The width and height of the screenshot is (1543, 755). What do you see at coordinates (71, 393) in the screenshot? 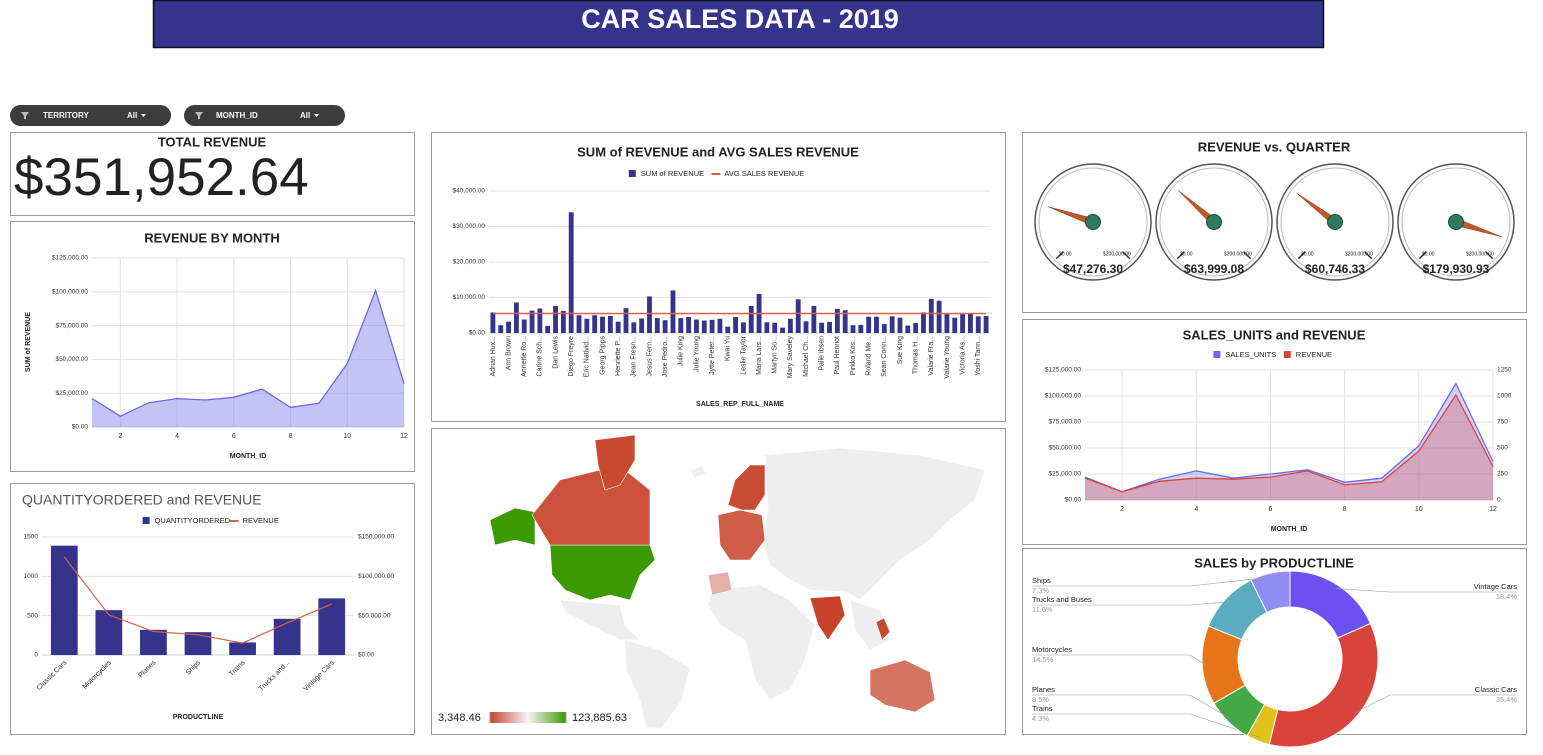
I see `y-tick-label: $25,000.00` at bounding box center [71, 393].